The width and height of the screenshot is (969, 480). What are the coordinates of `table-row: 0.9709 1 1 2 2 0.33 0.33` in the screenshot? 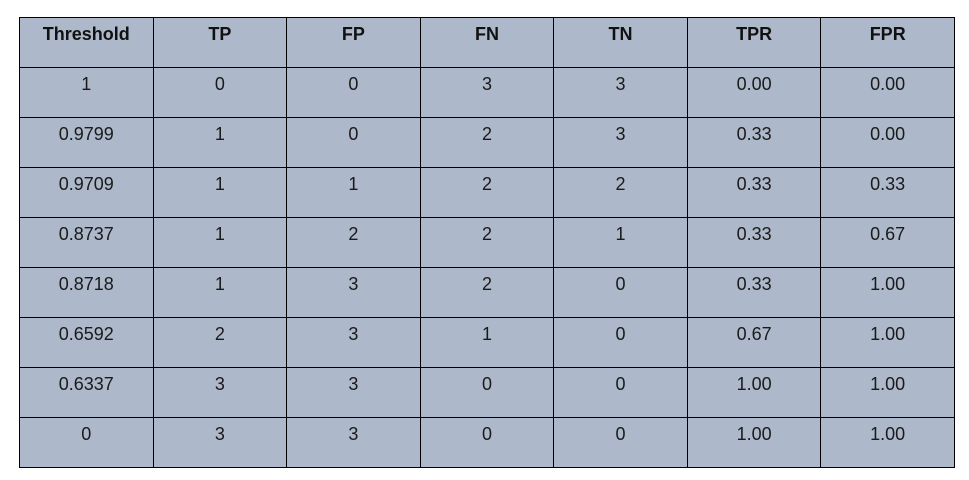 It's located at (487, 192).